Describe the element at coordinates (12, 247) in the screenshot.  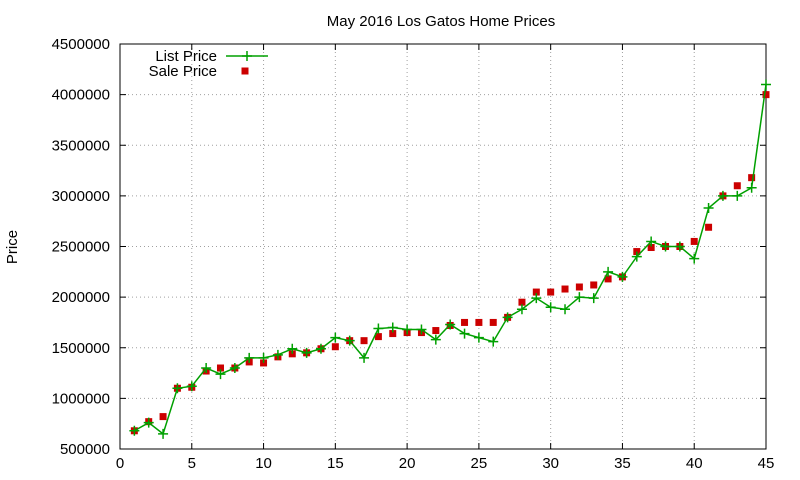
I see `y-axis-label: Price` at that location.